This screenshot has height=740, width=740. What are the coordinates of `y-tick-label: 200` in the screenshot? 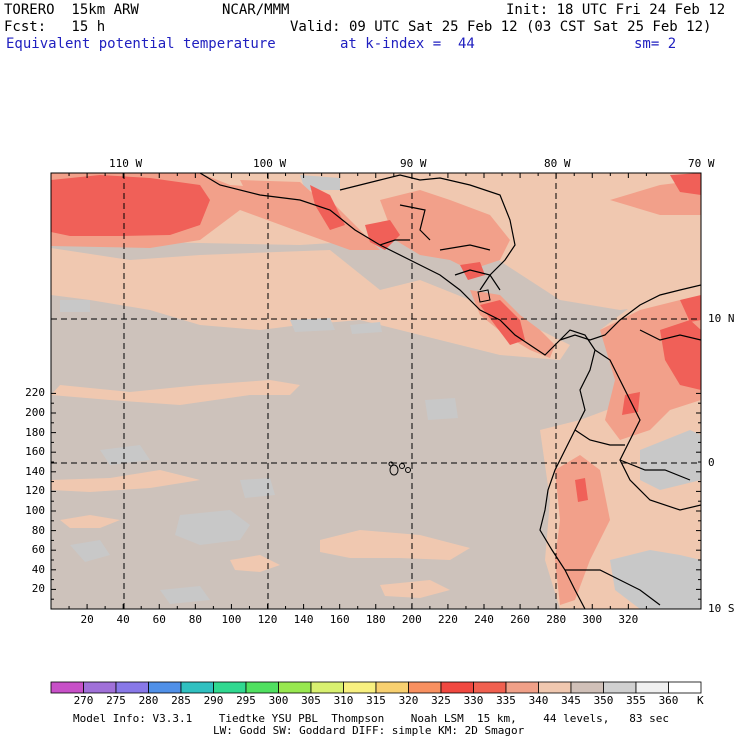 It's located at (35, 412).